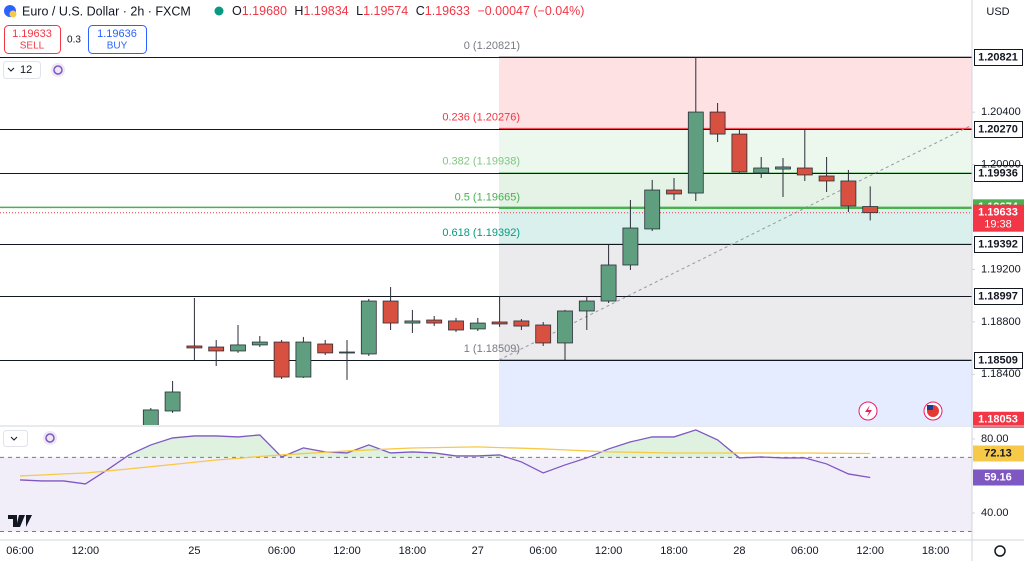  What do you see at coordinates (13, 14) in the screenshot?
I see `symbol-icon` at bounding box center [13, 14].